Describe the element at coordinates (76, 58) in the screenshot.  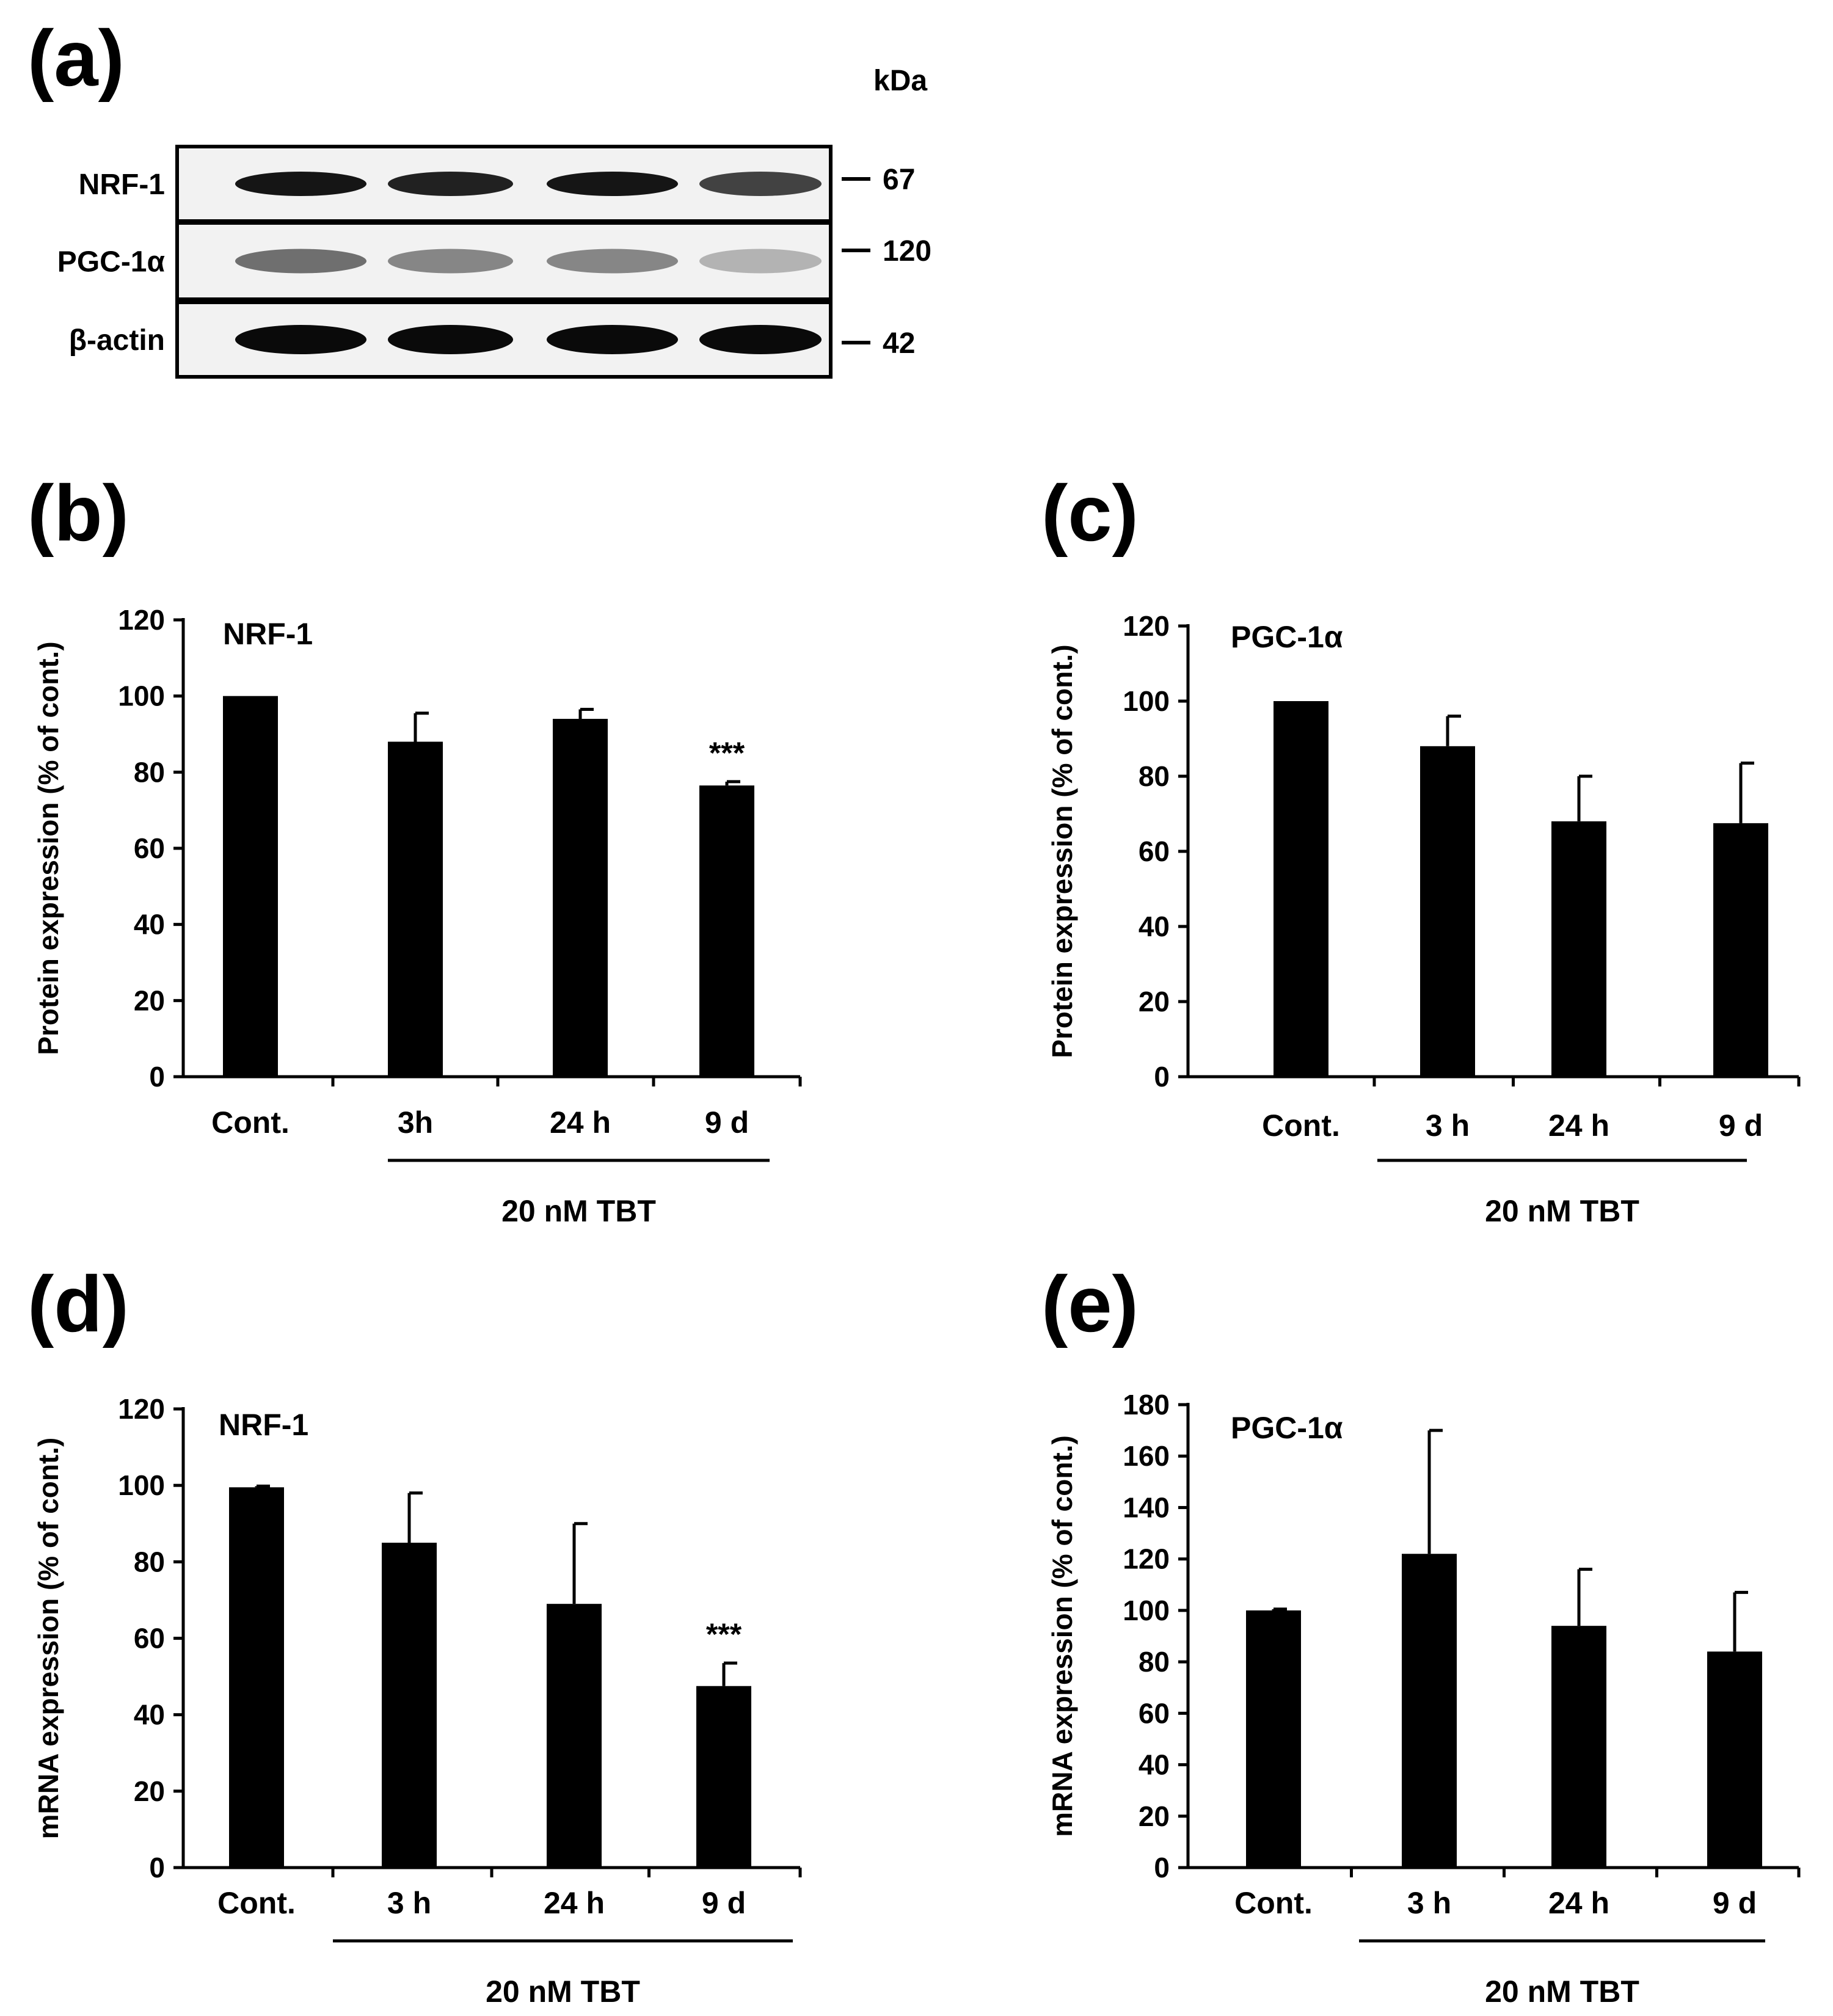
I see `panel-letter-a: (a)` at that location.